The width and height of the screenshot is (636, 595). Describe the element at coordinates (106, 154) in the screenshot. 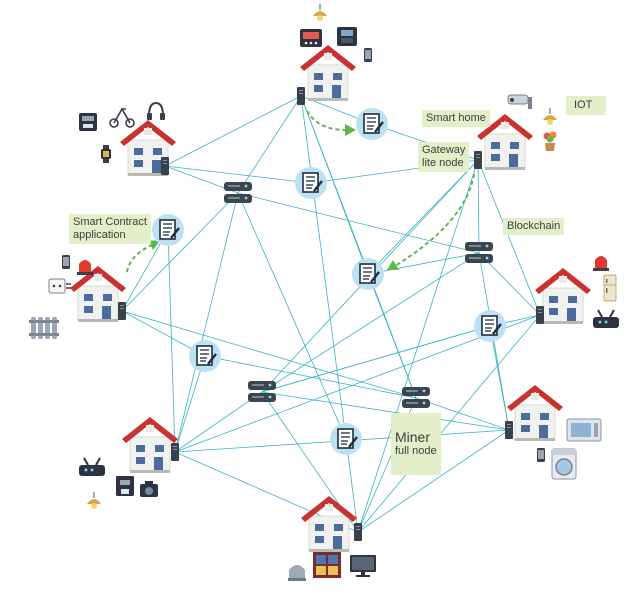

I see `smartwatch-icon` at that location.